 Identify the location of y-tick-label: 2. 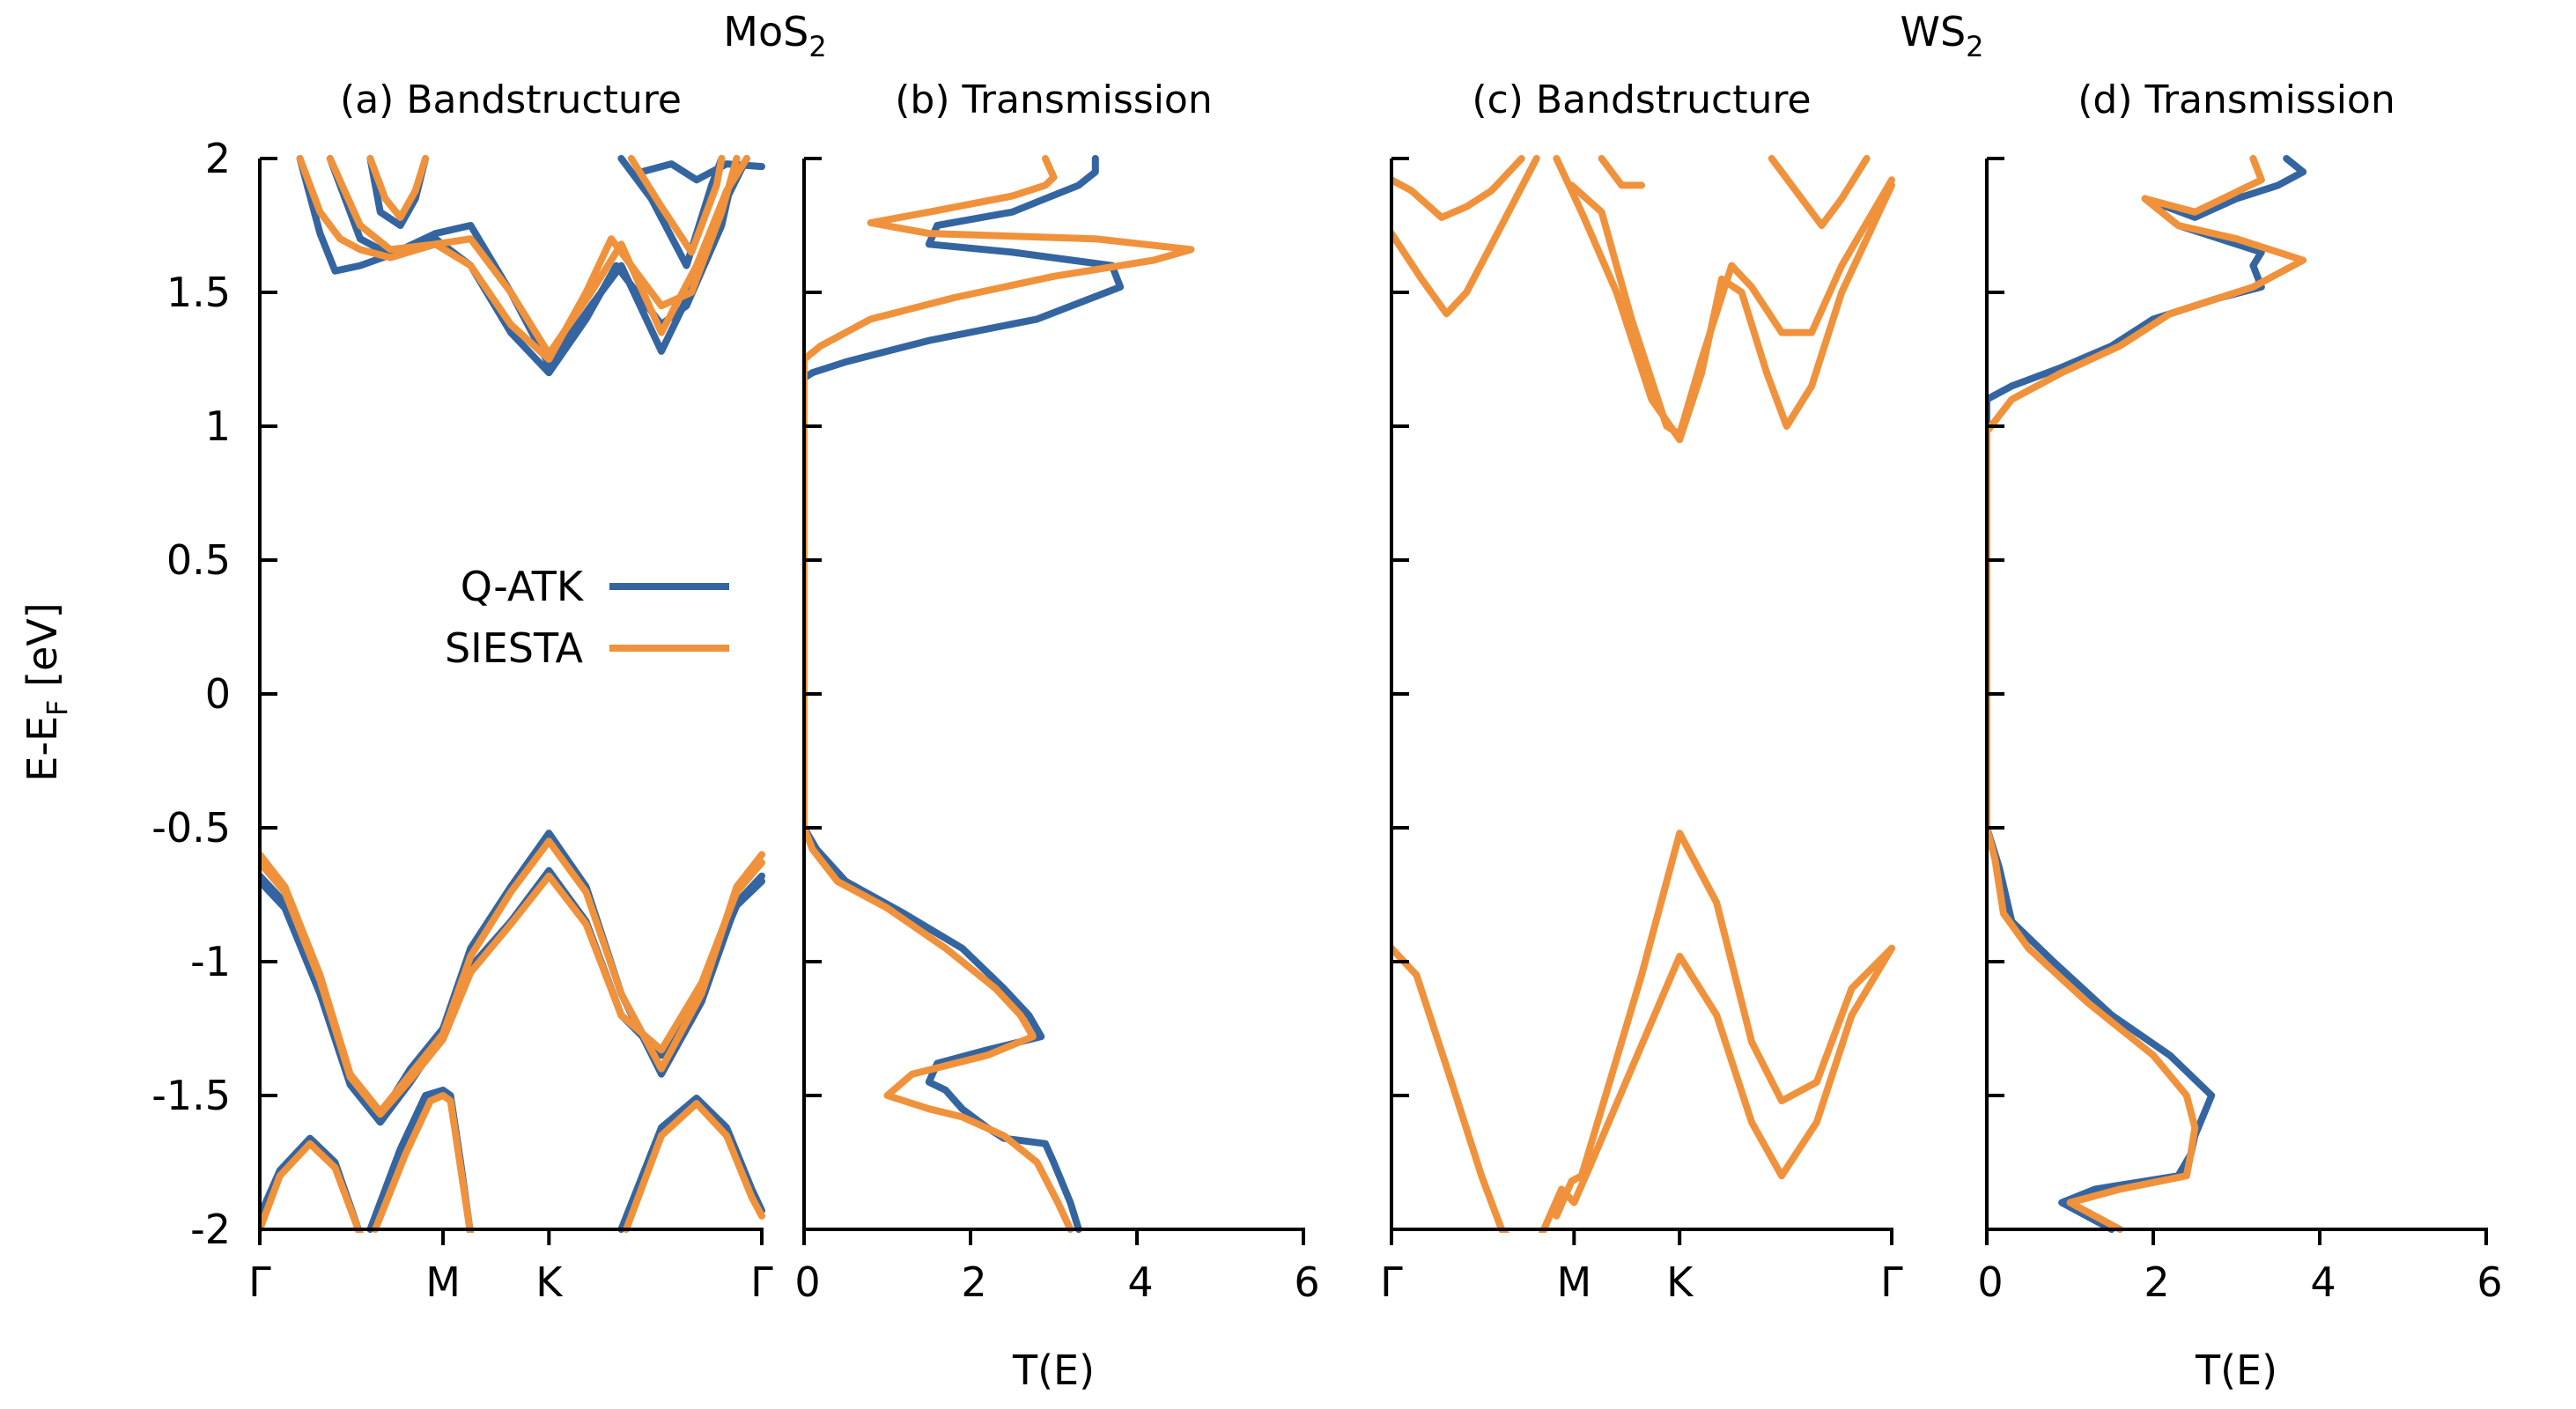
(218, 158).